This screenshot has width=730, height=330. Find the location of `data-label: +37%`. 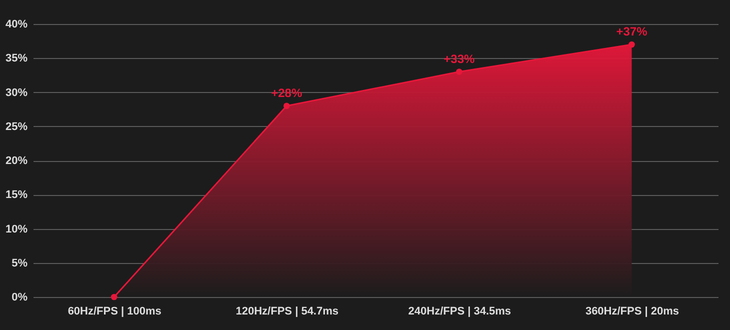

data-label: +37% is located at coordinates (632, 31).